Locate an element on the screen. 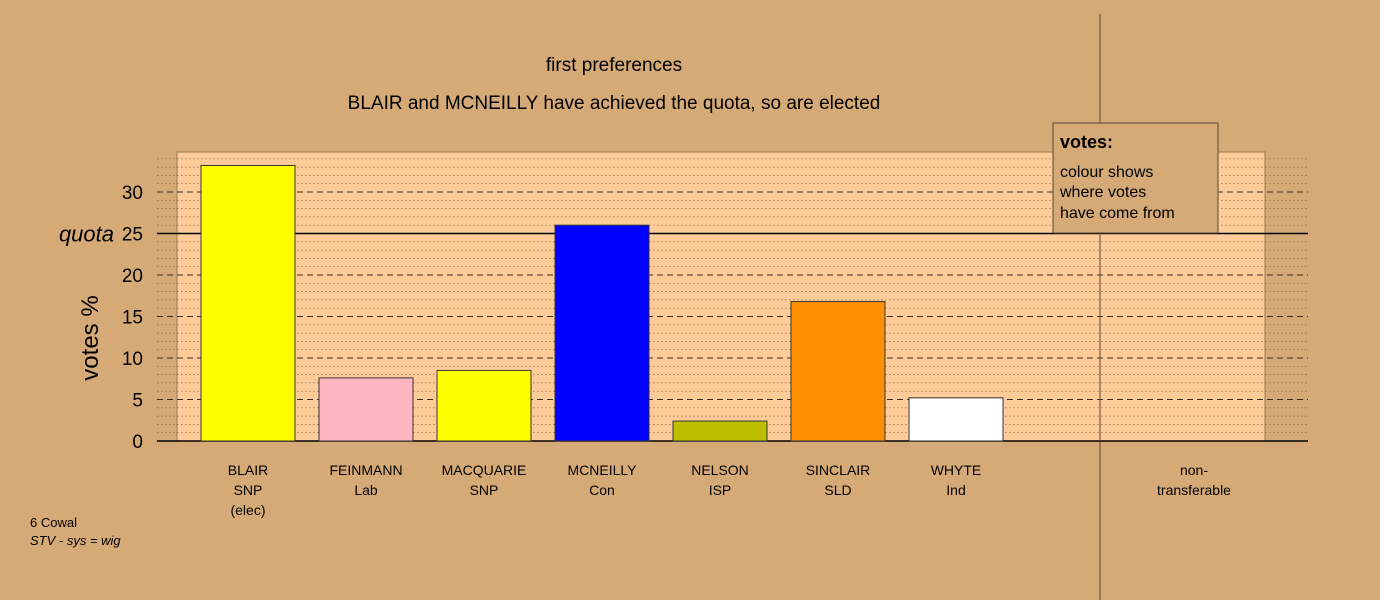 The image size is (1380, 600). x-tick-label: MCNEILLY is located at coordinates (603, 470).